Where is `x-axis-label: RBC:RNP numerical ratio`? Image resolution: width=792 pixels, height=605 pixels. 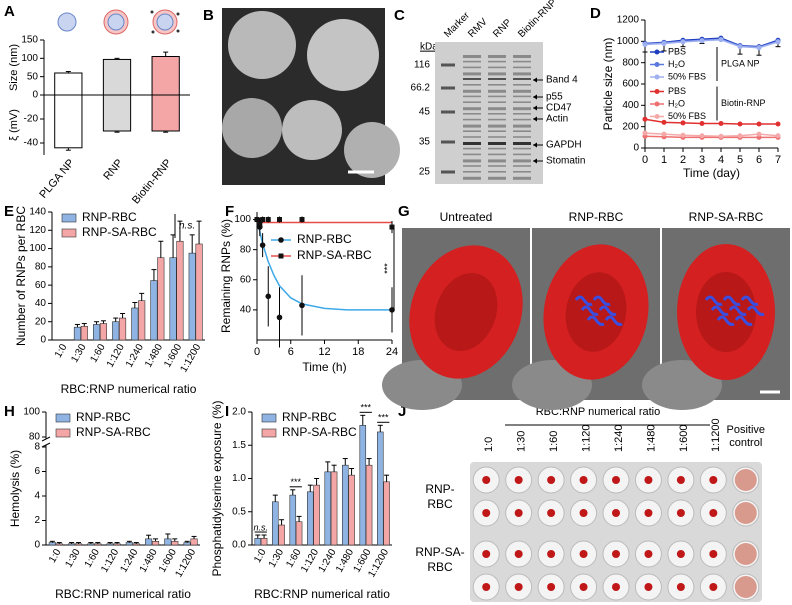
x-axis-label: RBC:RNP numerical ratio is located at coordinates (123, 594).